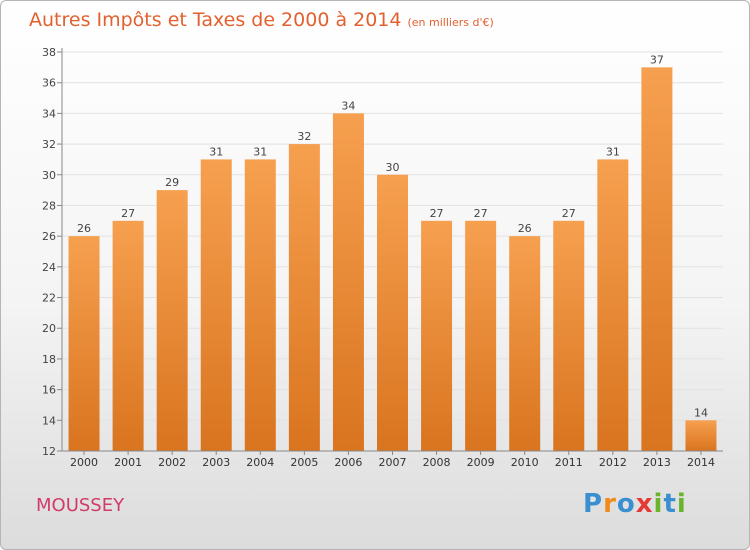  I want to click on bar-value-label: 34, so click(348, 105).